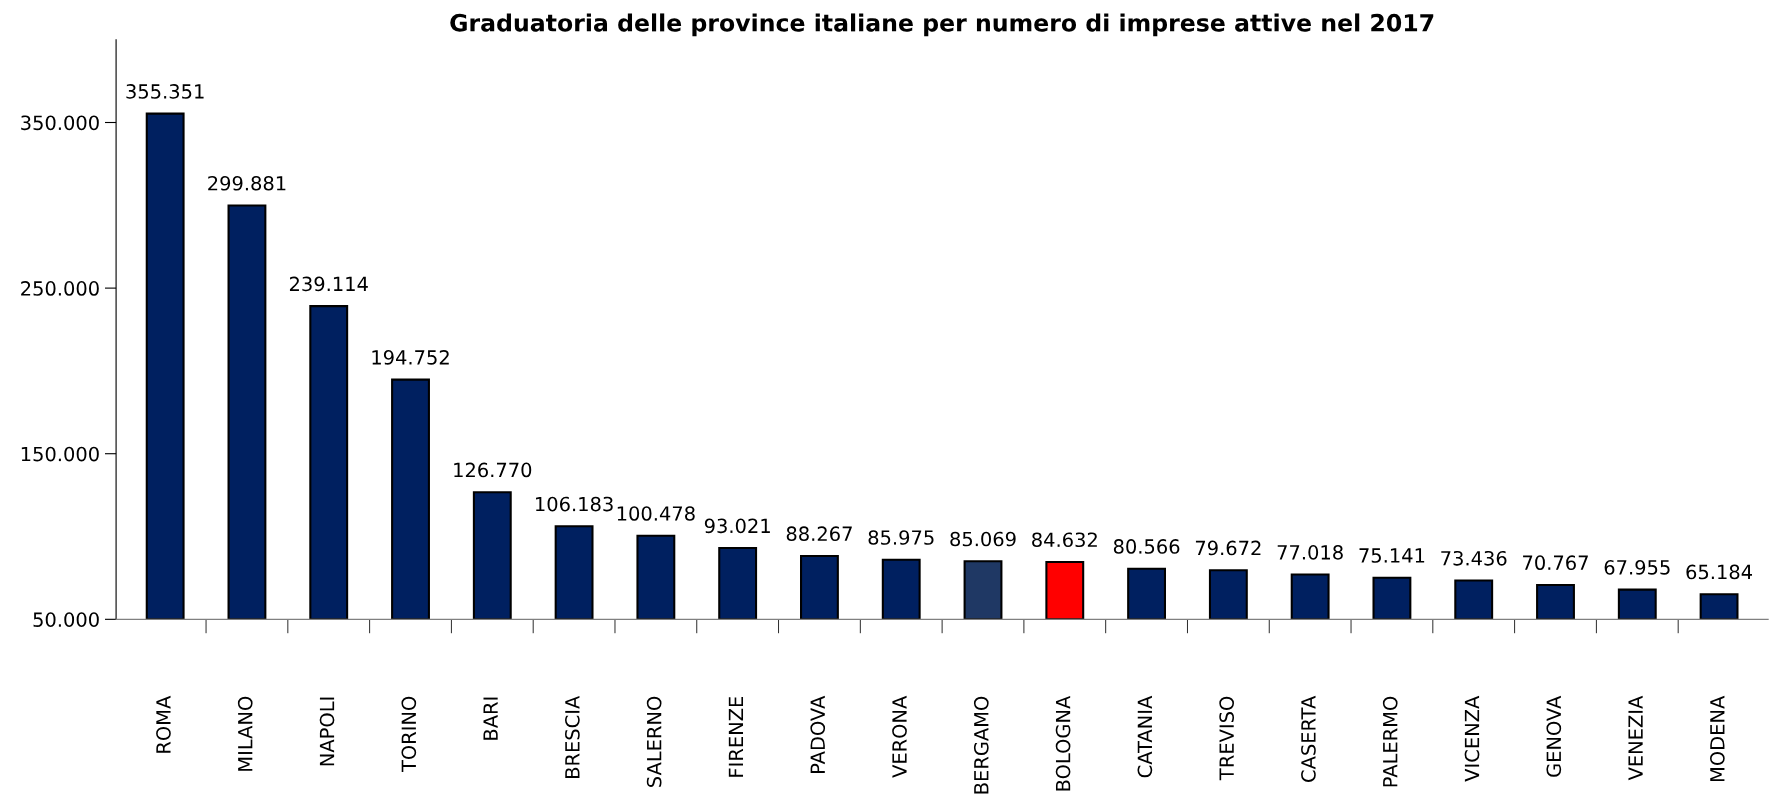  Describe the element at coordinates (490, 718) in the screenshot. I see `x-tick-label: BARI` at that location.